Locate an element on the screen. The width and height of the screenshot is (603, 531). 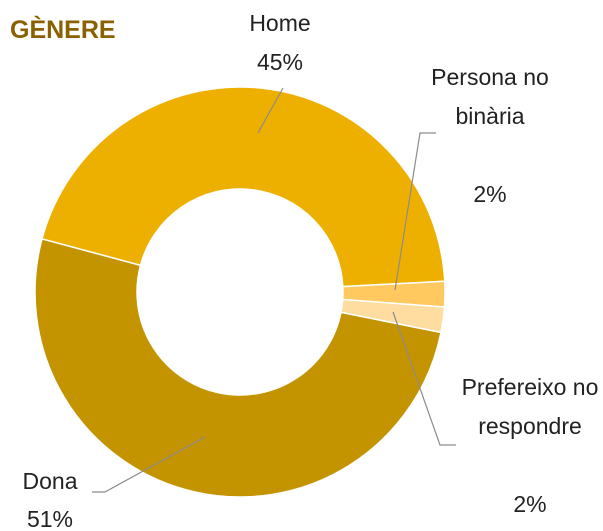
slice-label: Prefereixo no respondre is located at coordinates (530, 406).